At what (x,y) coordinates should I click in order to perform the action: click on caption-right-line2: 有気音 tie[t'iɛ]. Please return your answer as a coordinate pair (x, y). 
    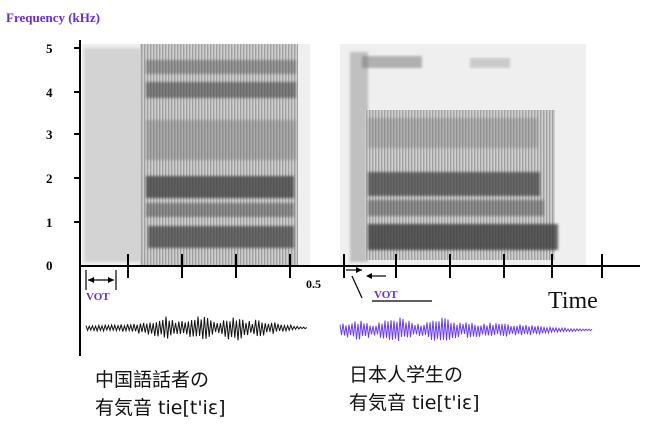
    Looking at the image, I should click on (414, 403).